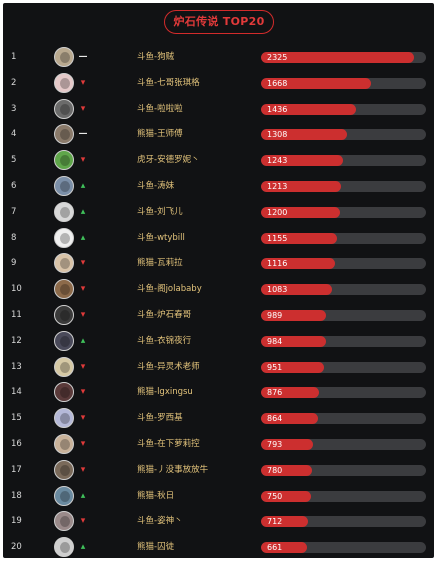 This screenshot has width=437, height=561. Describe the element at coordinates (218, 392) in the screenshot. I see `table-row: 14 ▾ 熊猫-lgxingsu 876` at that location.